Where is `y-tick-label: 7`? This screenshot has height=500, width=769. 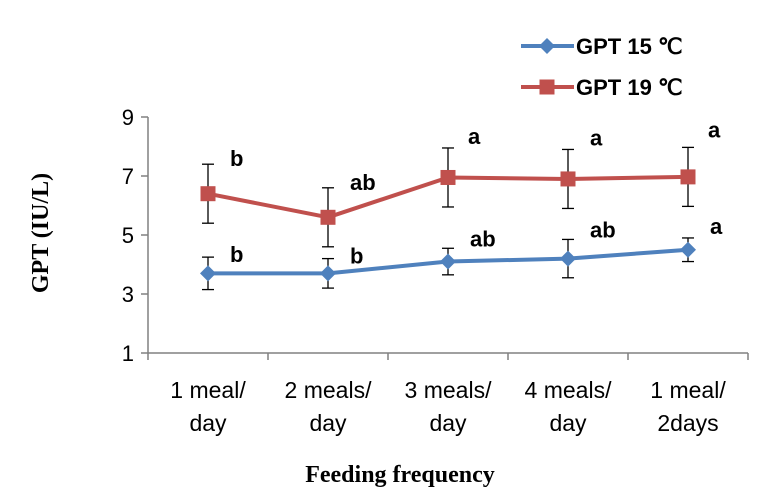
y-tick-label: 7 is located at coordinates (128, 176).